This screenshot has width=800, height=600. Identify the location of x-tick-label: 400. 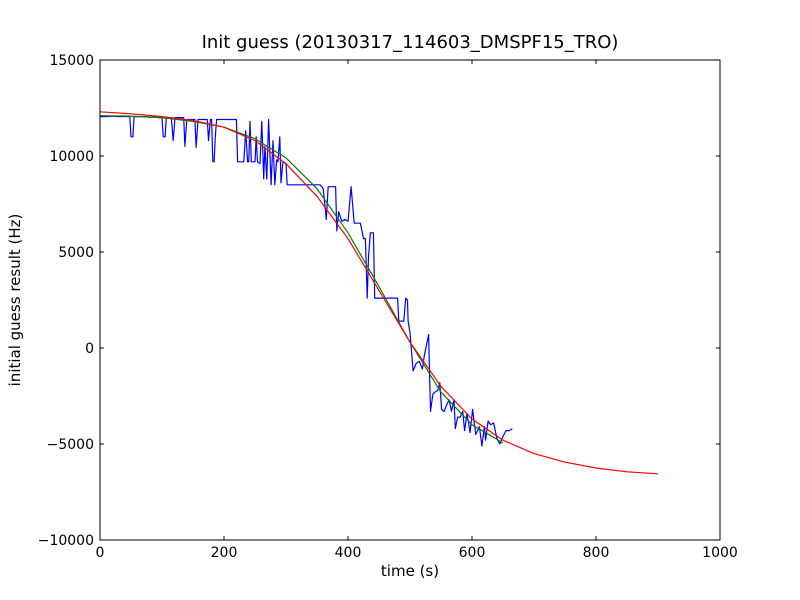
(348, 553).